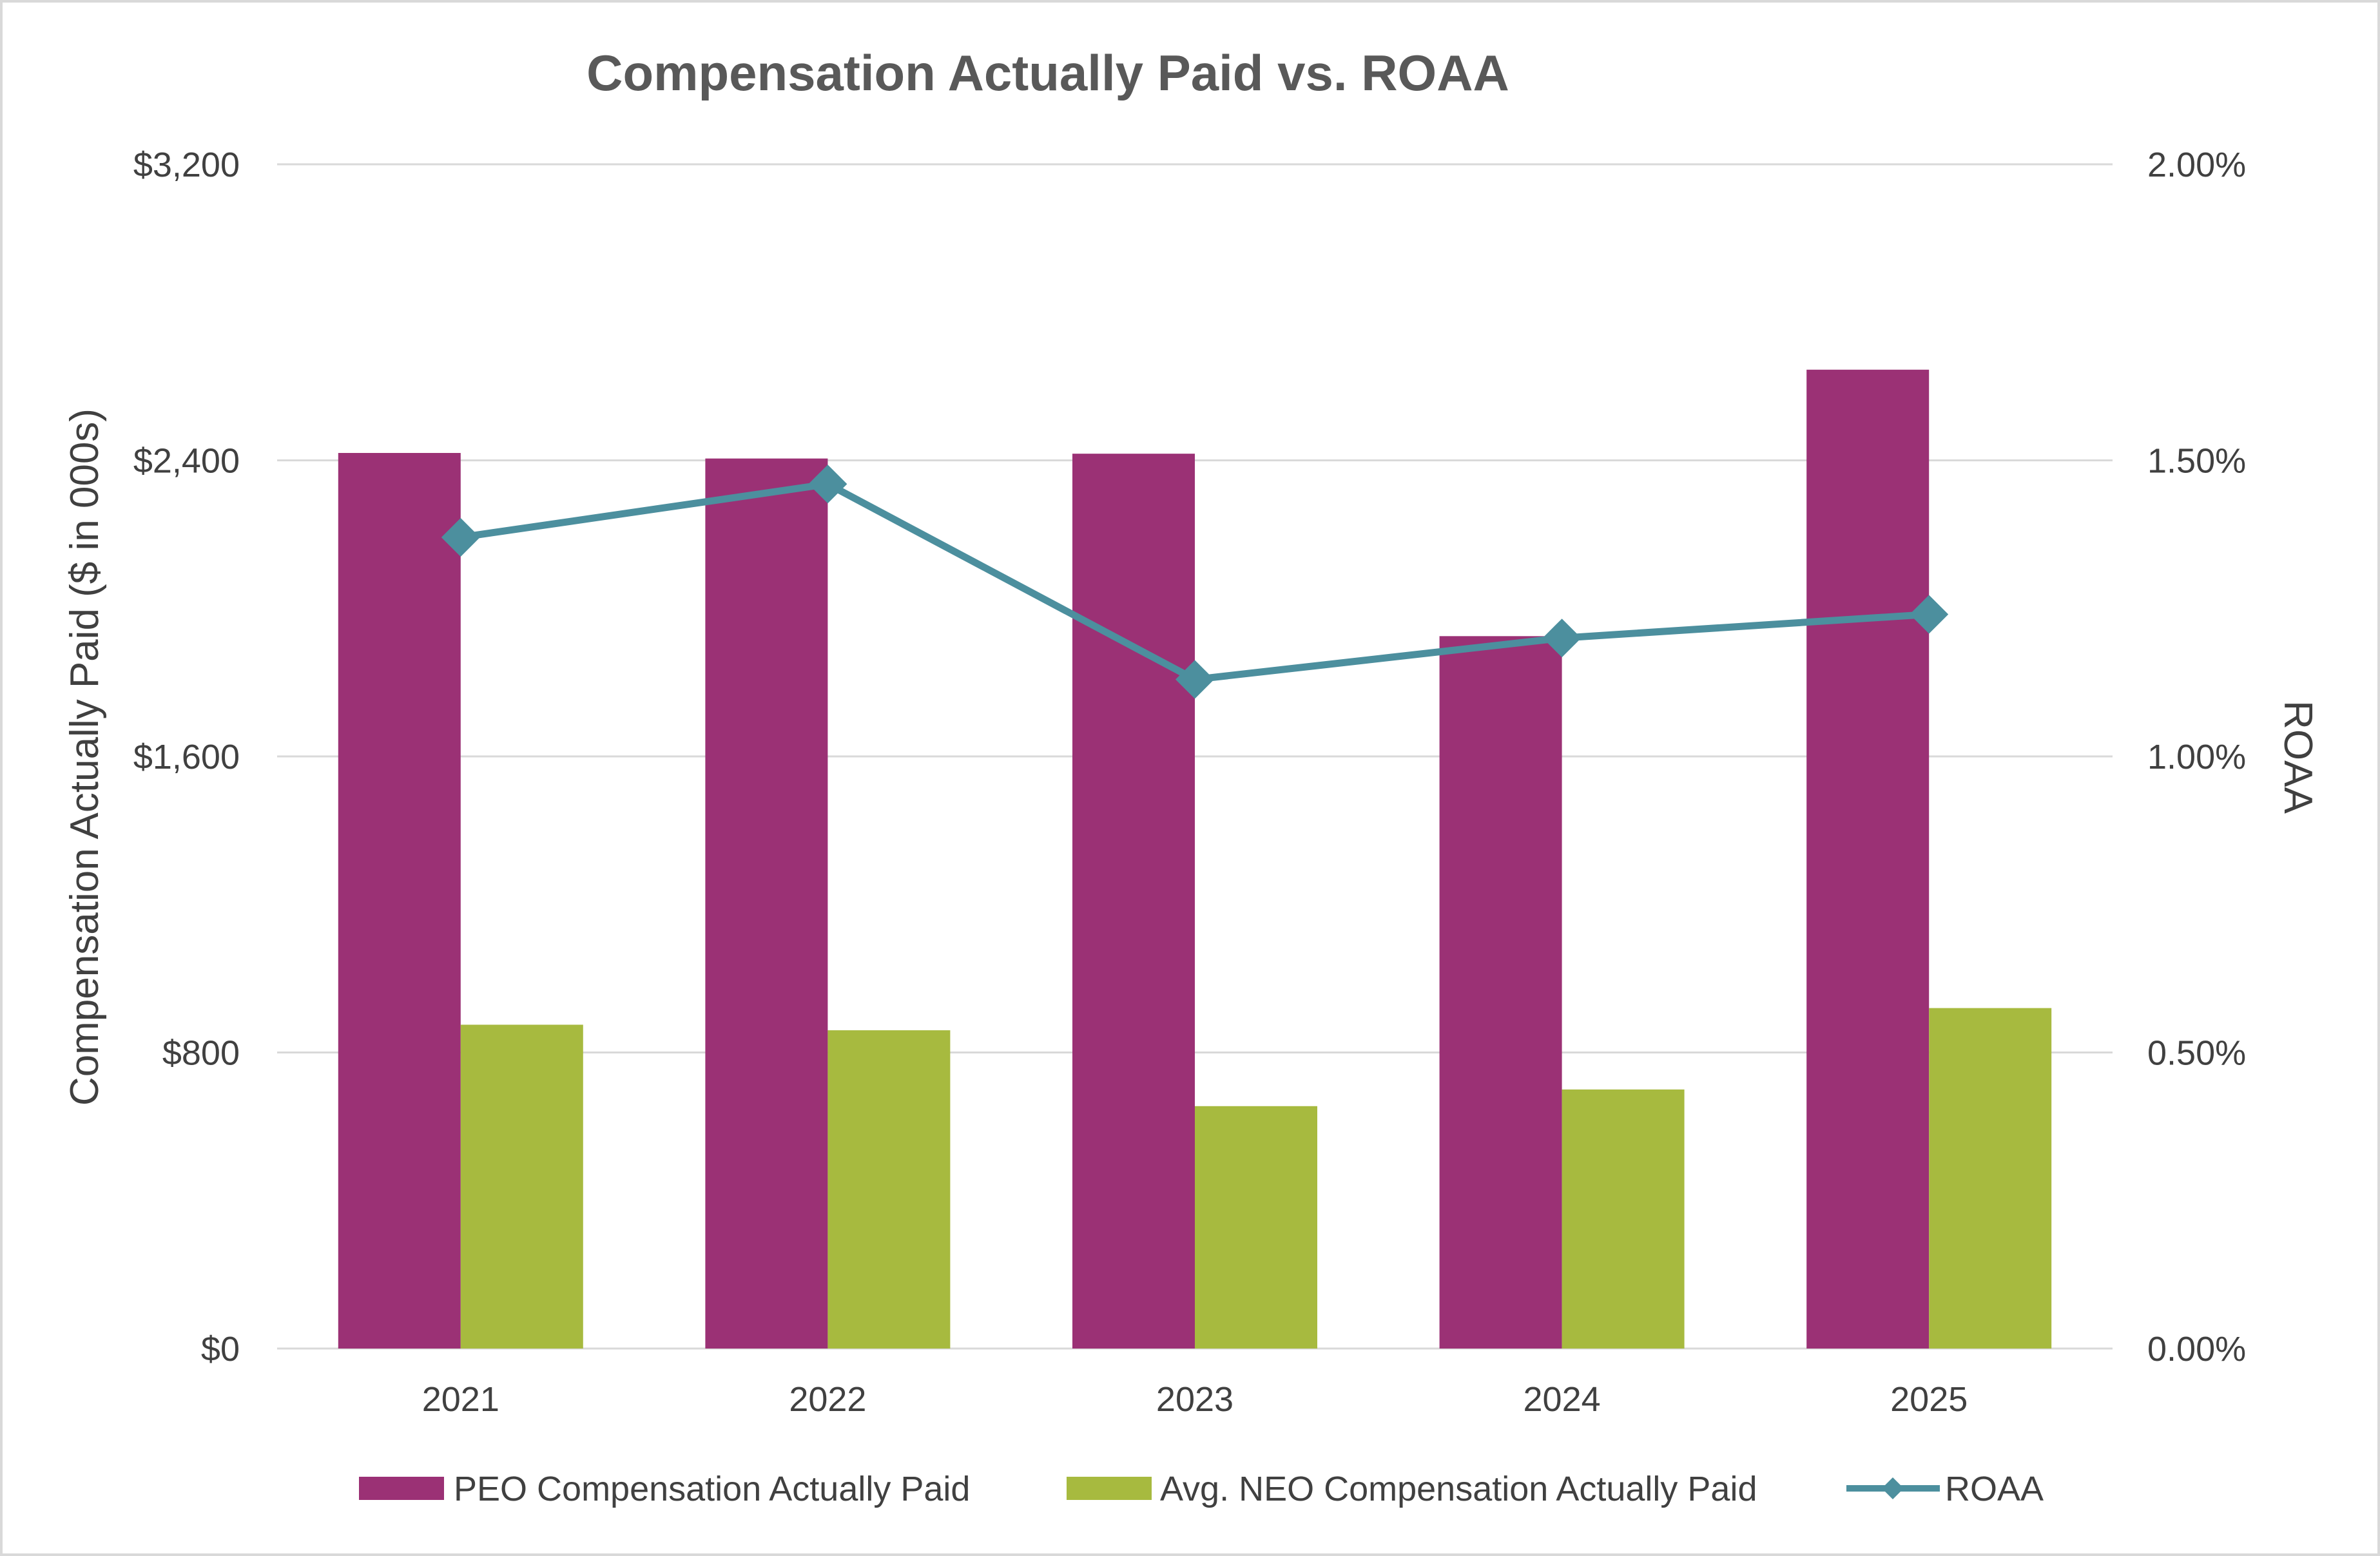 Image resolution: width=2380 pixels, height=1556 pixels. I want to click on x-tick-label: 2025, so click(1929, 1399).